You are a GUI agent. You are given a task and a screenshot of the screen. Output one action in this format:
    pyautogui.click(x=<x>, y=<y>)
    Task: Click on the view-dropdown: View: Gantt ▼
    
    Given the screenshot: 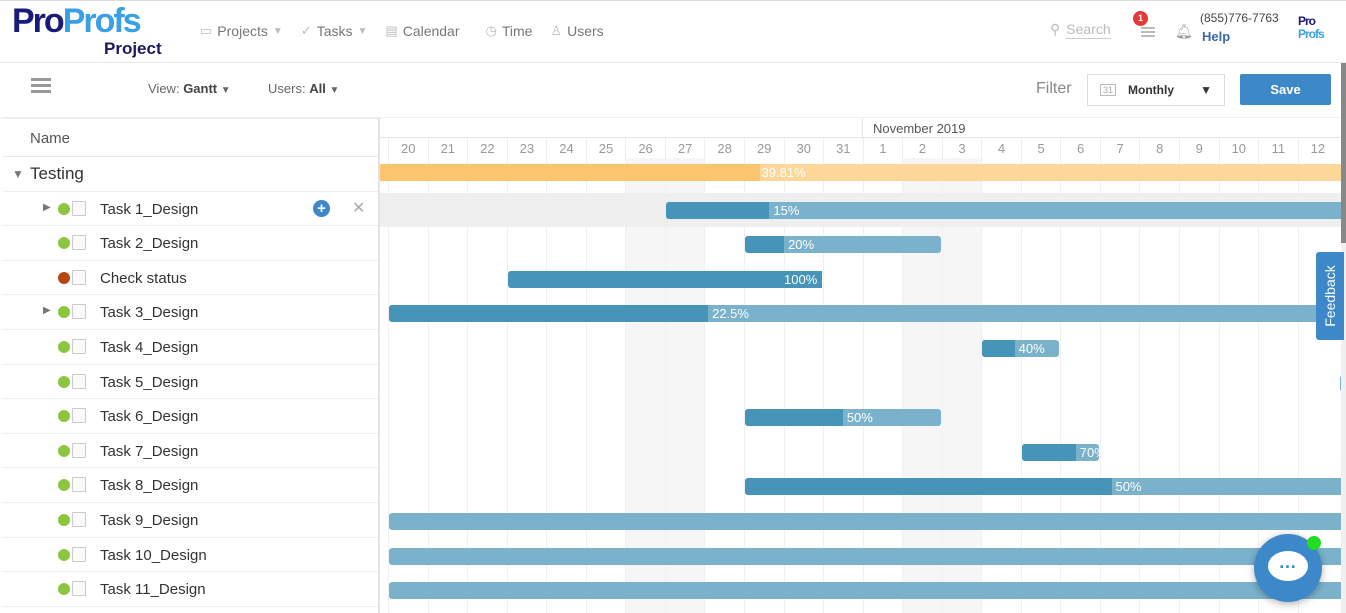 What is the action you would take?
    pyautogui.click(x=189, y=88)
    